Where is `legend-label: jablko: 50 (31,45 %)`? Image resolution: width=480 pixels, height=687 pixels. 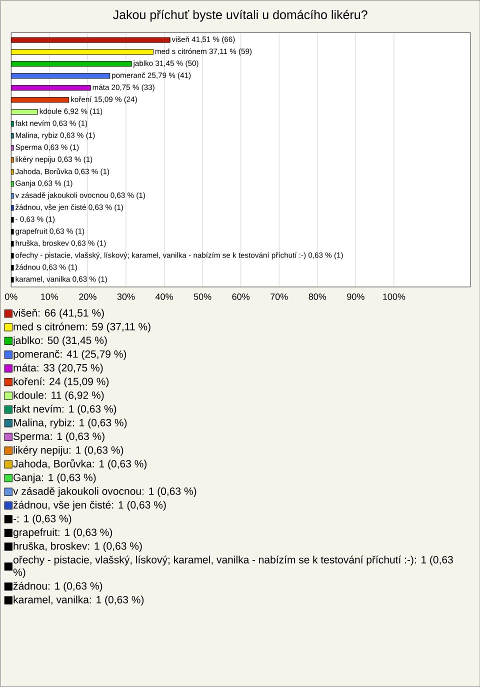
legend-label: jablko: 50 (31,45 %) is located at coordinates (59, 341).